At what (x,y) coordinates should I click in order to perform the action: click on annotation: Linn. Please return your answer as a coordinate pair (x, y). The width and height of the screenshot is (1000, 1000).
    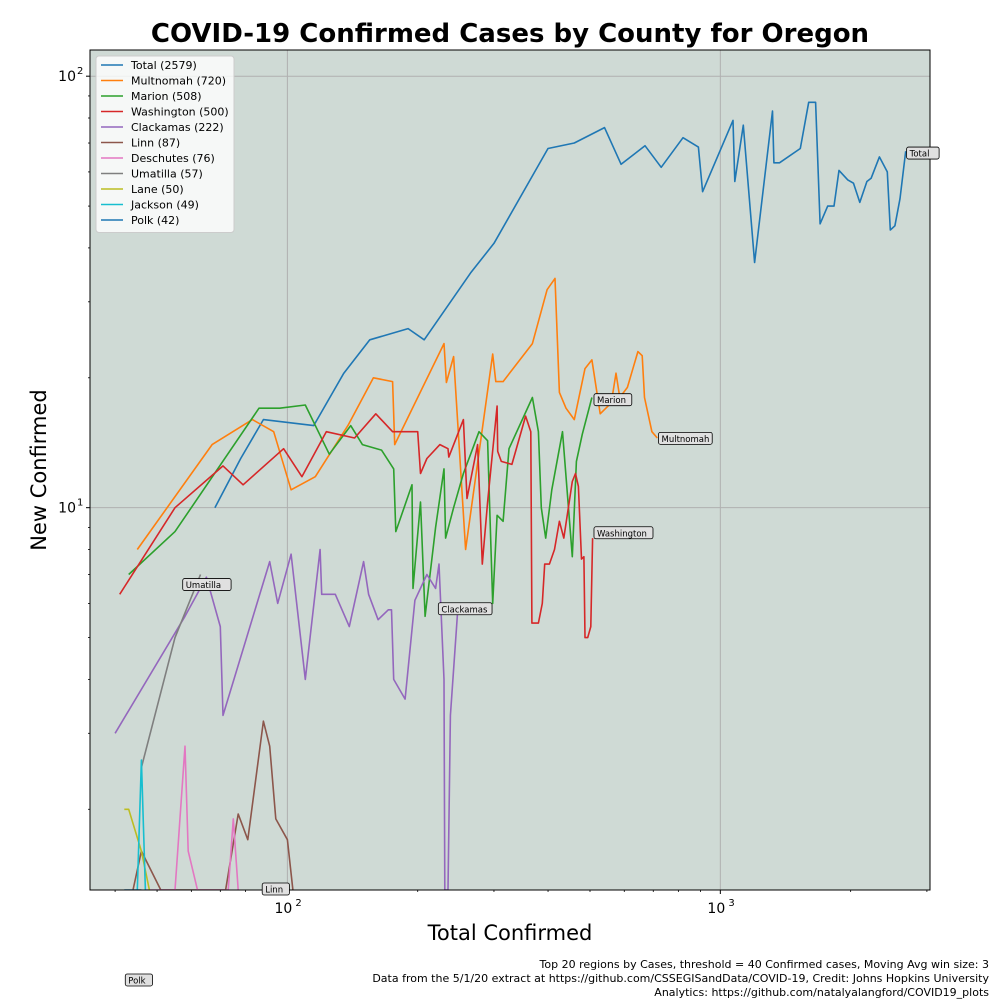
    Looking at the image, I should click on (275, 889).